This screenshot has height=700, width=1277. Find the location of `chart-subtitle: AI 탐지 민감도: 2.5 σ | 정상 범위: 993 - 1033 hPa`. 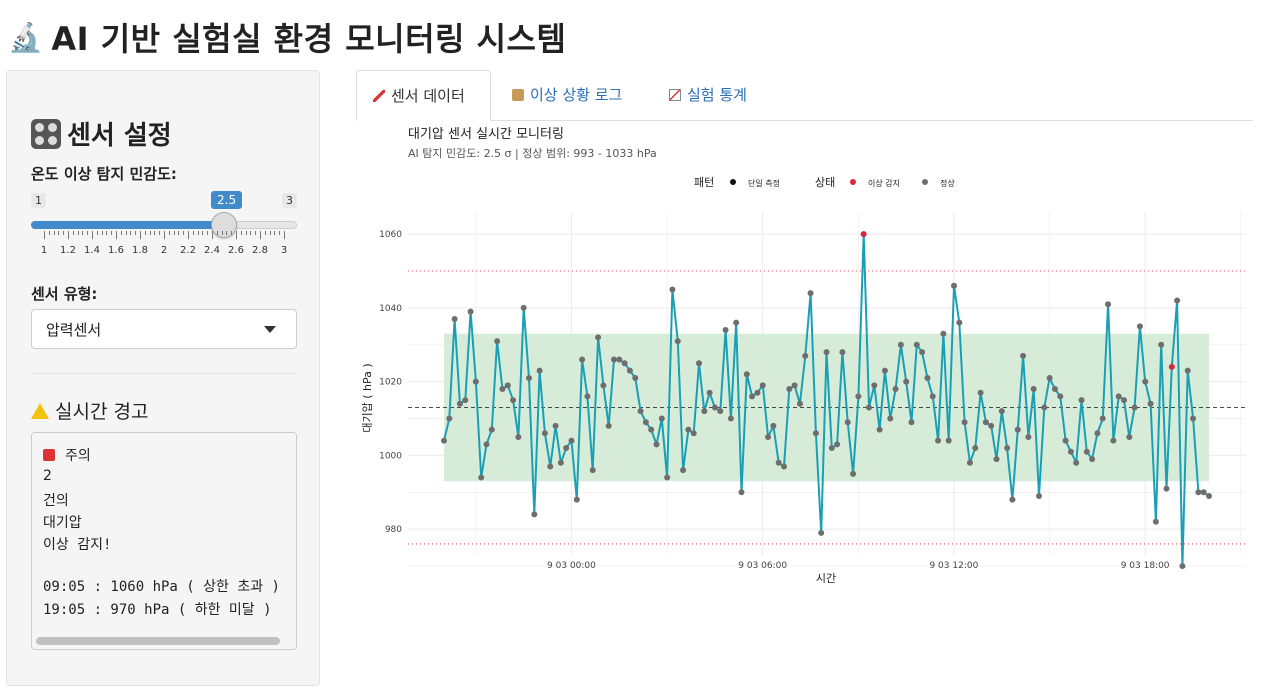

chart-subtitle: AI 탐지 민감도: 2.5 σ | 정상 범위: 993 - 1033 hPa is located at coordinates (532, 153).